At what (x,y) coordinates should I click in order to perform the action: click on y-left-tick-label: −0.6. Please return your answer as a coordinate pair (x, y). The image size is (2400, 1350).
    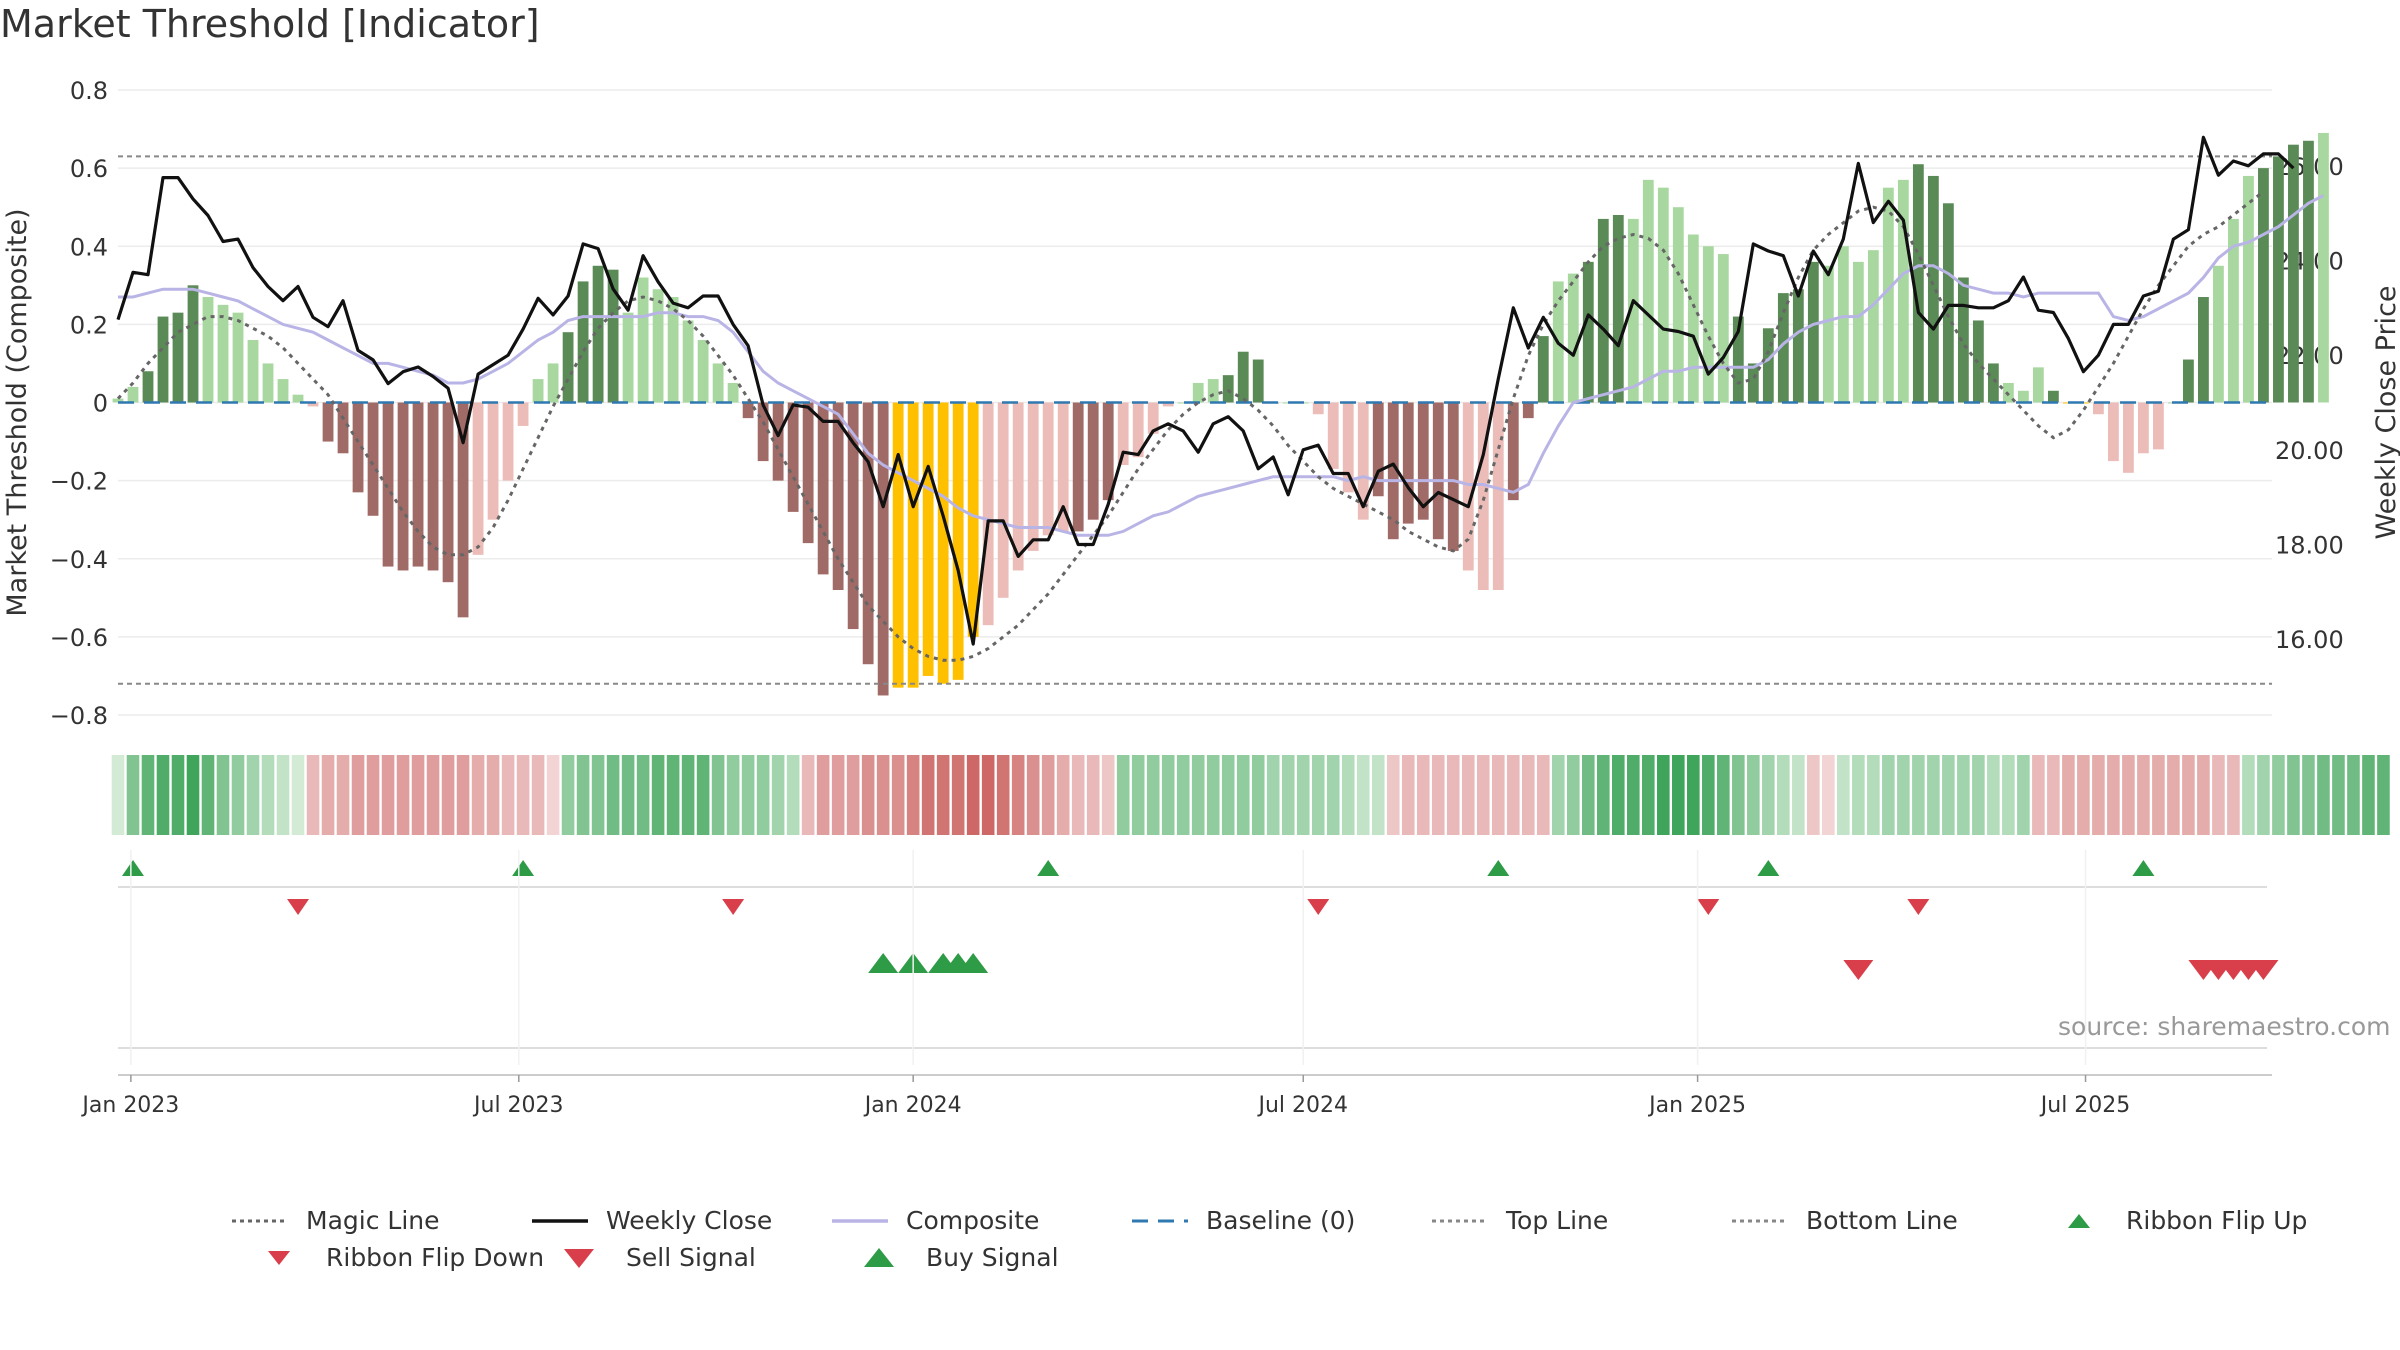
    Looking at the image, I should click on (79, 638).